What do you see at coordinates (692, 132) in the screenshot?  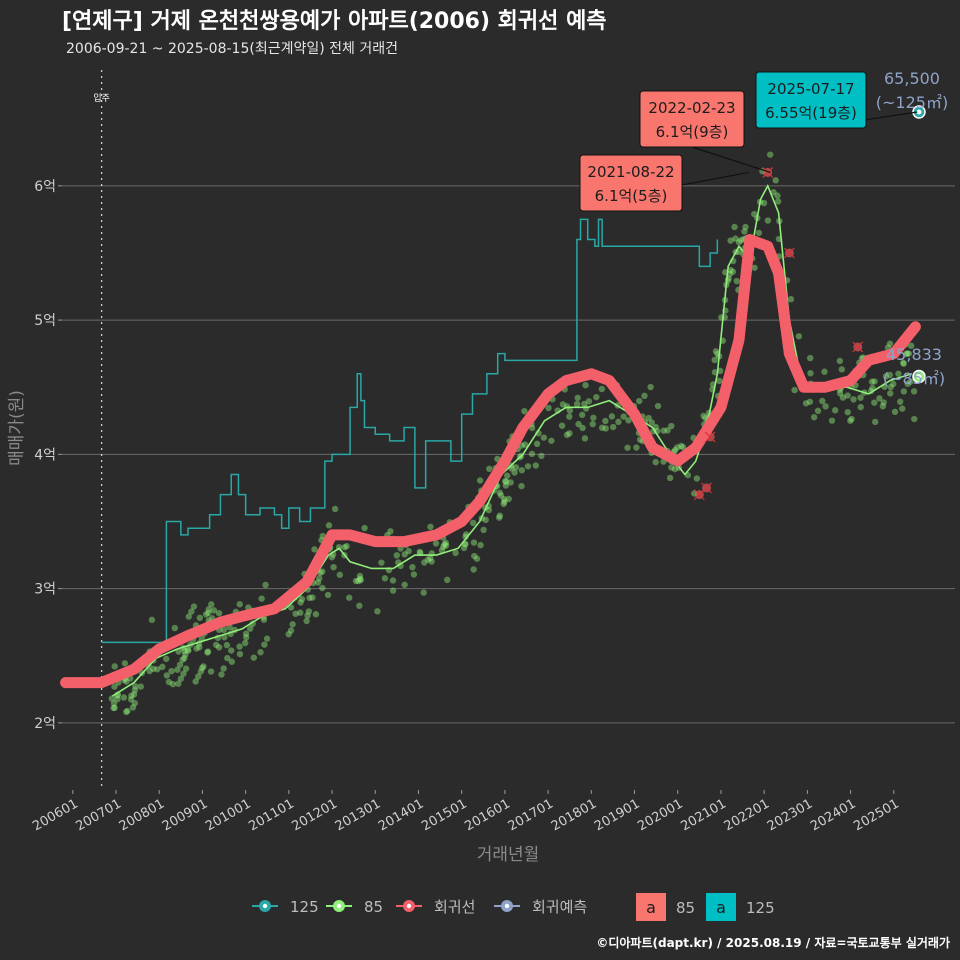 I see `annotation-value: 6.1억(9층)` at bounding box center [692, 132].